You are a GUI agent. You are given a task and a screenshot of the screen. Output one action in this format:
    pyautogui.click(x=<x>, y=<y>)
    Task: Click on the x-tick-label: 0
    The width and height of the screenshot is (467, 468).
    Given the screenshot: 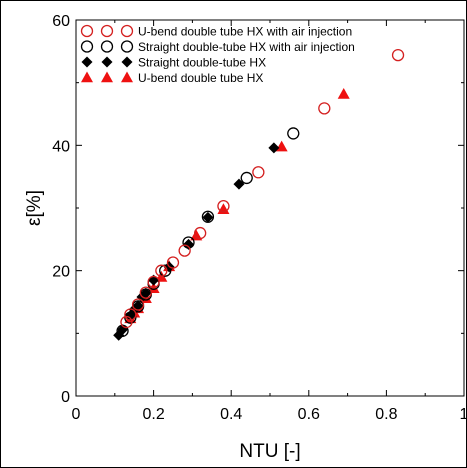 What is the action you would take?
    pyautogui.click(x=76, y=414)
    